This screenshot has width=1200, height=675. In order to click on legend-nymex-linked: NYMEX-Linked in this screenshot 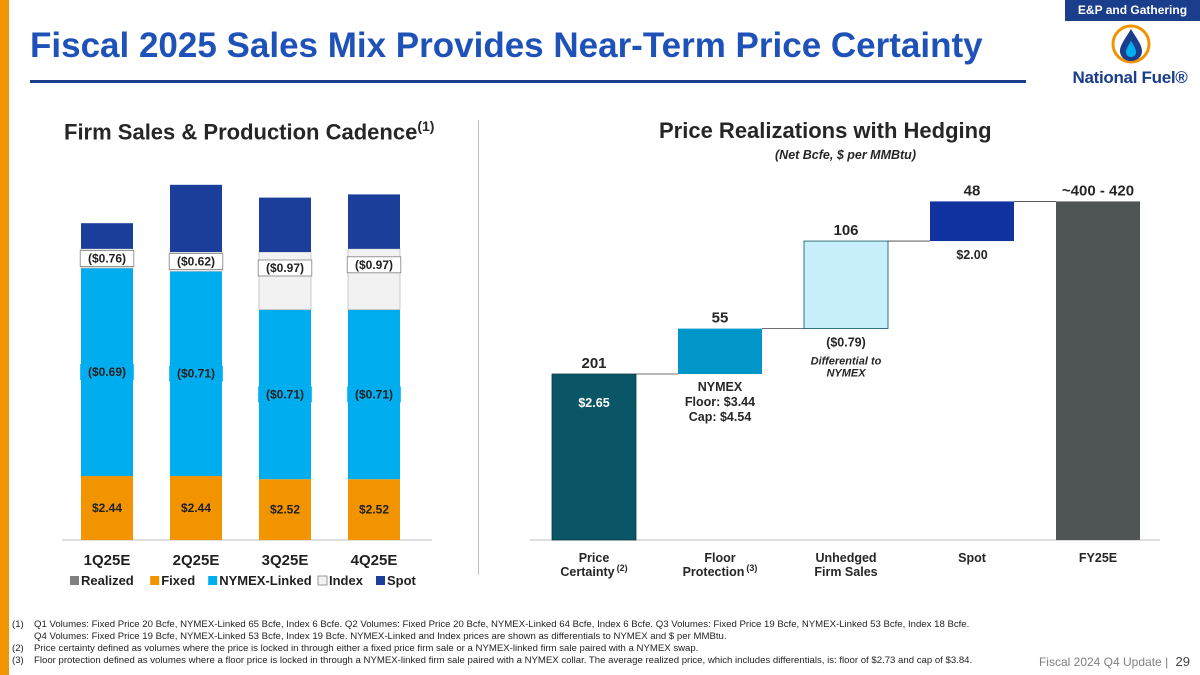, I will do `click(265, 580)`.